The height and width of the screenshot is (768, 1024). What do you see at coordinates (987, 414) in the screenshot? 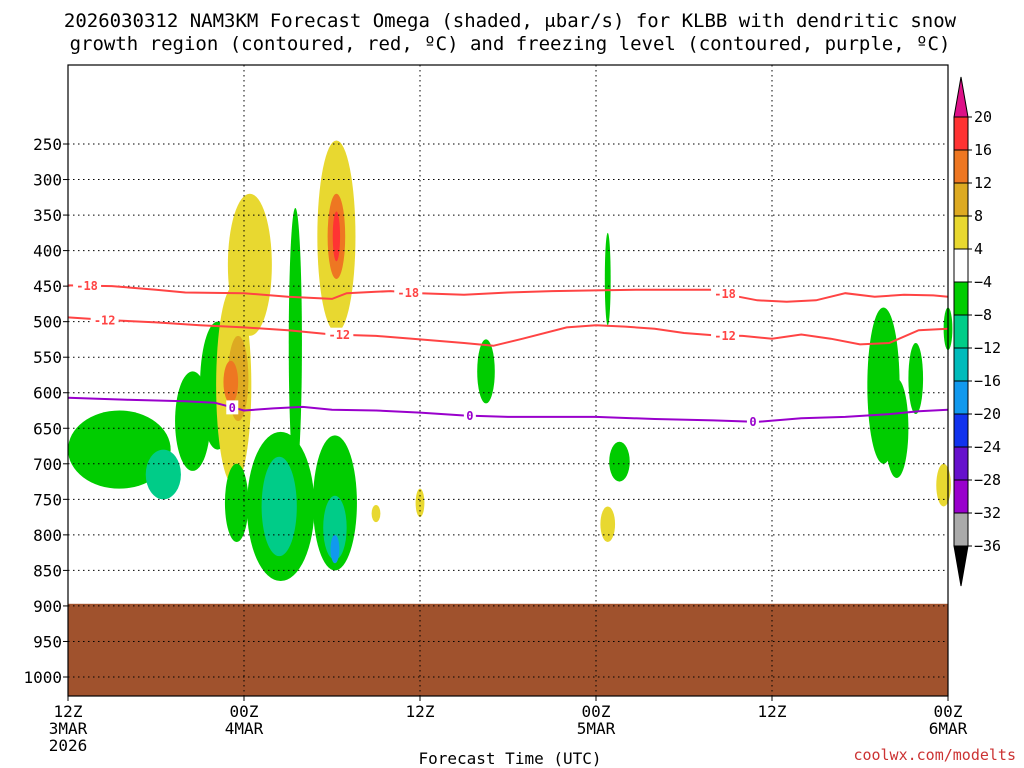
I see `colorbar-label: −20` at bounding box center [987, 414].